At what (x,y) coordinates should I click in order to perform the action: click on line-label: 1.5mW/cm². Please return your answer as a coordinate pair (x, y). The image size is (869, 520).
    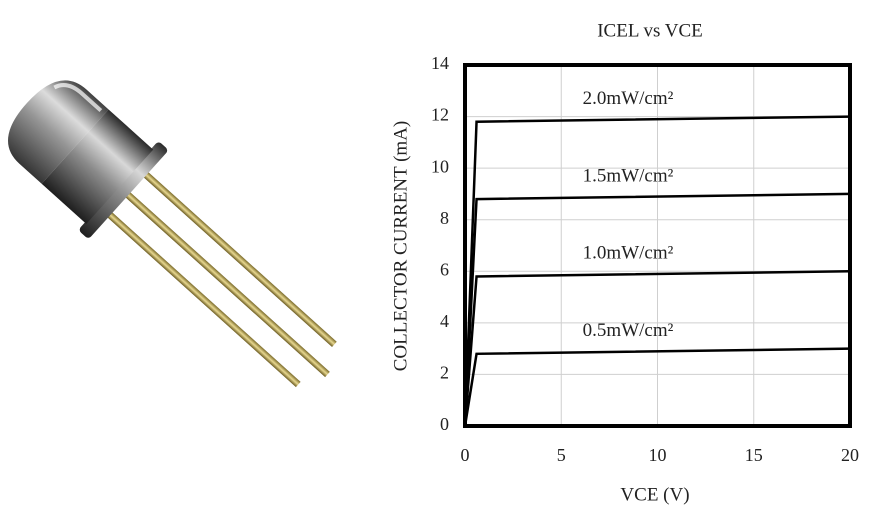
    Looking at the image, I should click on (628, 175).